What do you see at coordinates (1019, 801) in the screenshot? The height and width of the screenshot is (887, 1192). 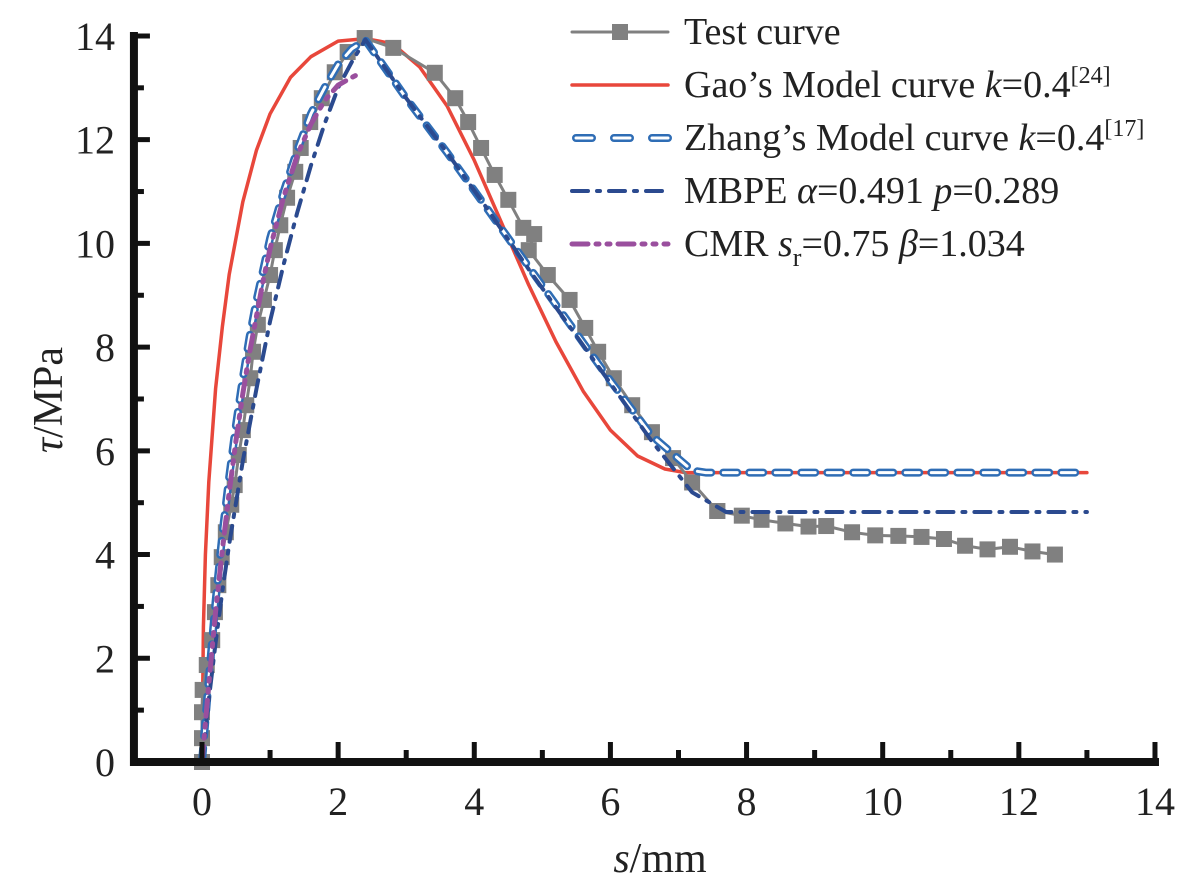 I see `x-tick-label: 12` at bounding box center [1019, 801].